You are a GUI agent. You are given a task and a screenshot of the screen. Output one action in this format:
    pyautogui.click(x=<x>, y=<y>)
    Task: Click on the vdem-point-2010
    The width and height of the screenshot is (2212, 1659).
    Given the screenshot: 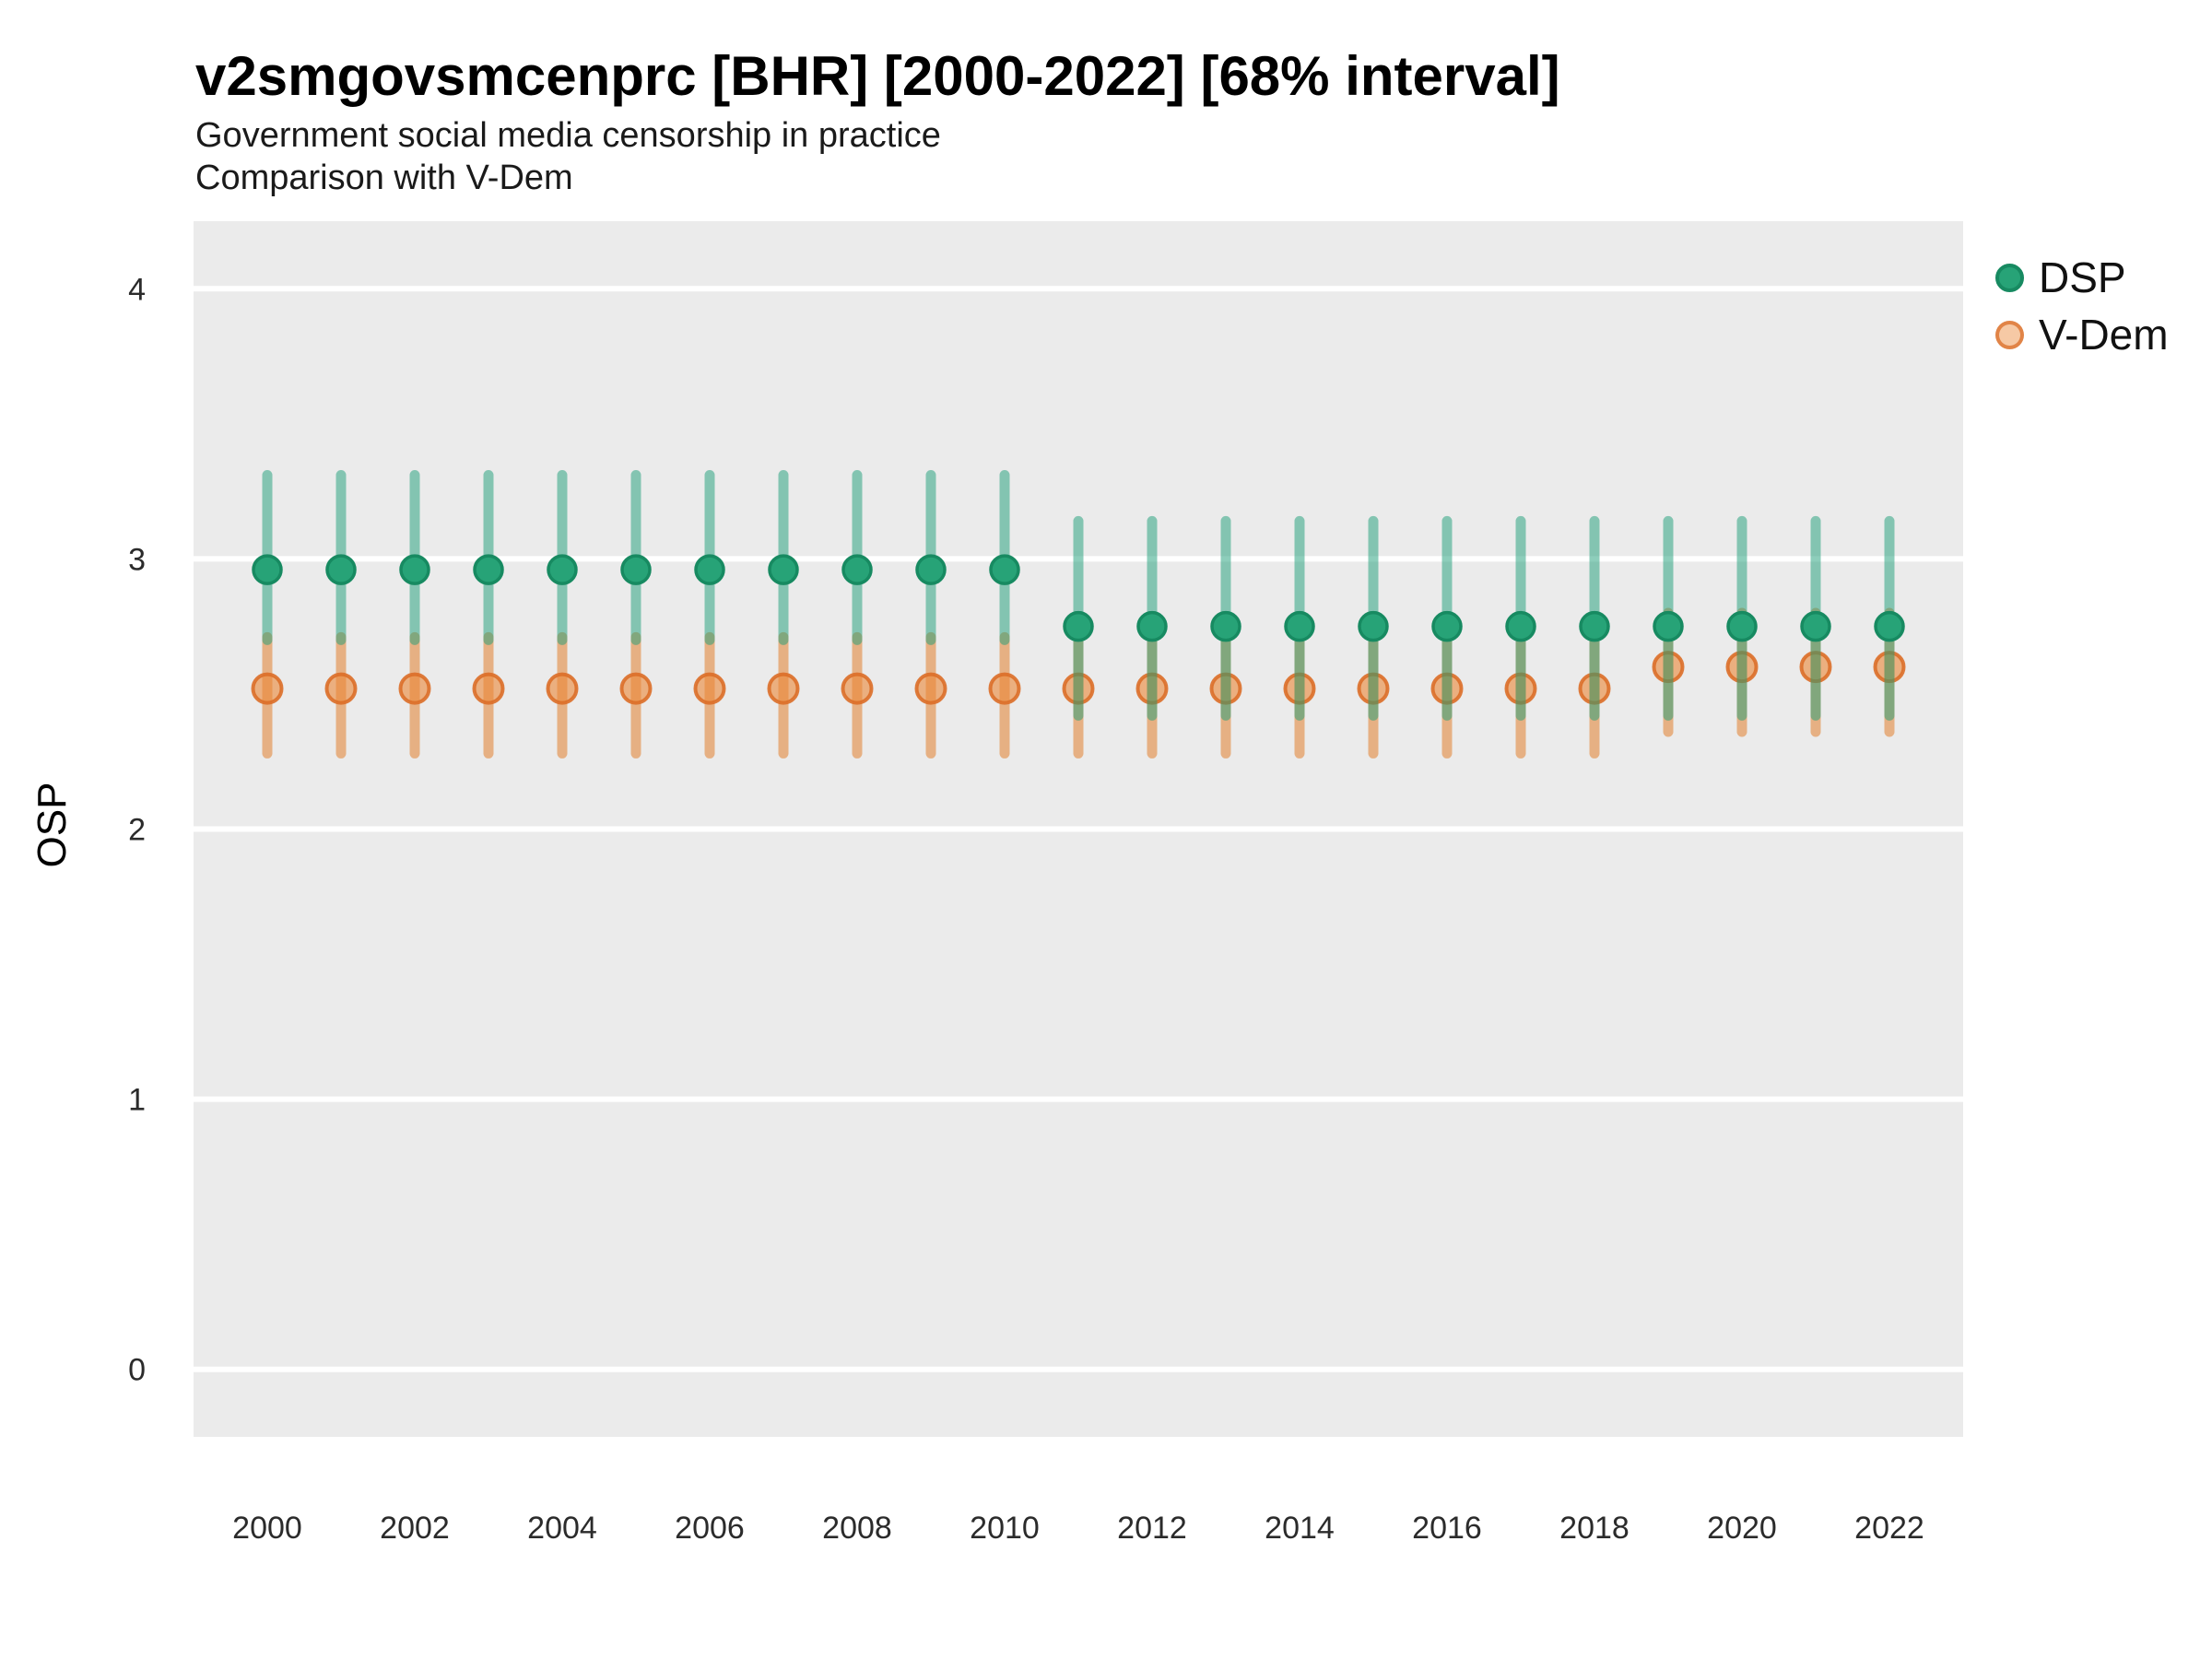 What is the action you would take?
    pyautogui.click(x=1004, y=688)
    